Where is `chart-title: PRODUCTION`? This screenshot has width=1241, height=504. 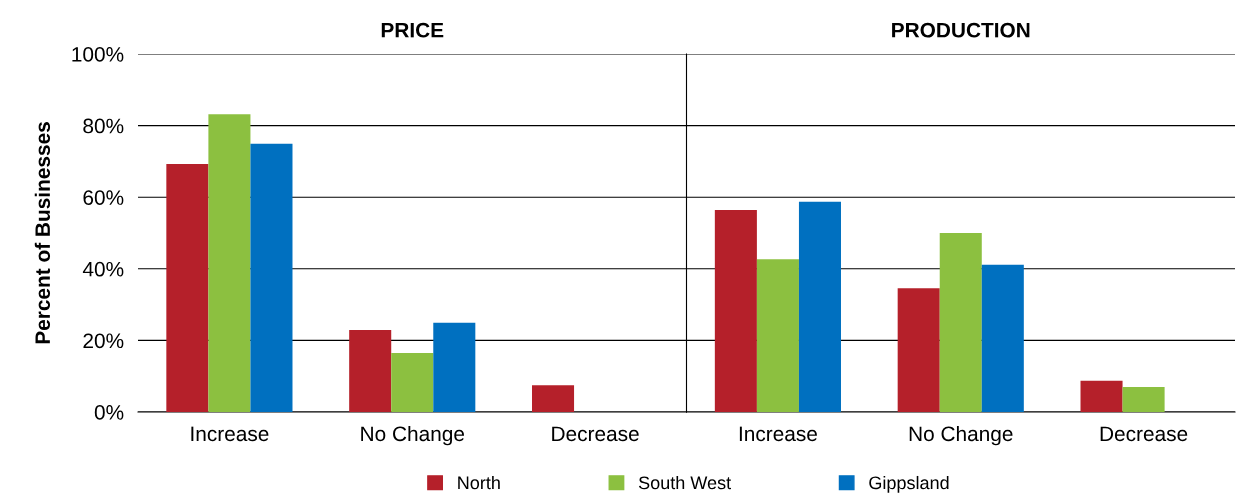
chart-title: PRODUCTION is located at coordinates (961, 30).